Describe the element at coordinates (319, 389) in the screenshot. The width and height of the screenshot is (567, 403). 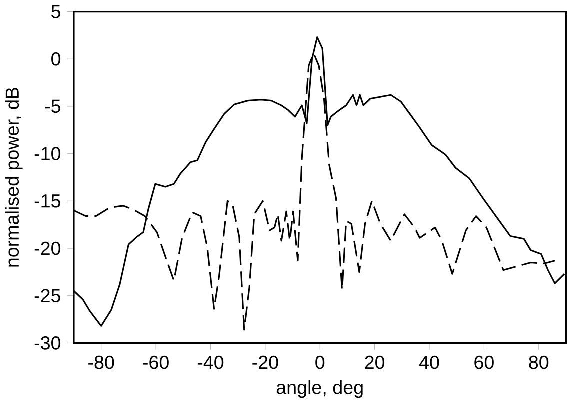
I see `x-axis-title: angle, deg` at that location.